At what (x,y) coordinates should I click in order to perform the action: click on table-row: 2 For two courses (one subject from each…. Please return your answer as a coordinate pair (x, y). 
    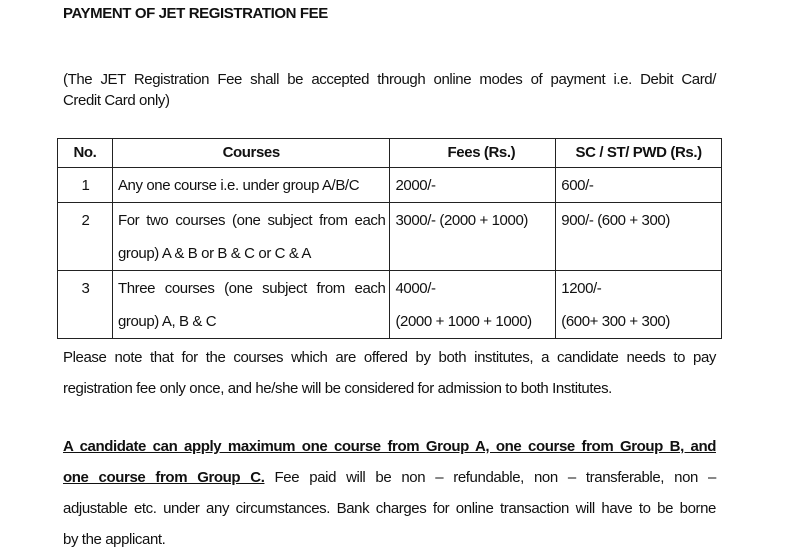
    Looking at the image, I should click on (389, 236).